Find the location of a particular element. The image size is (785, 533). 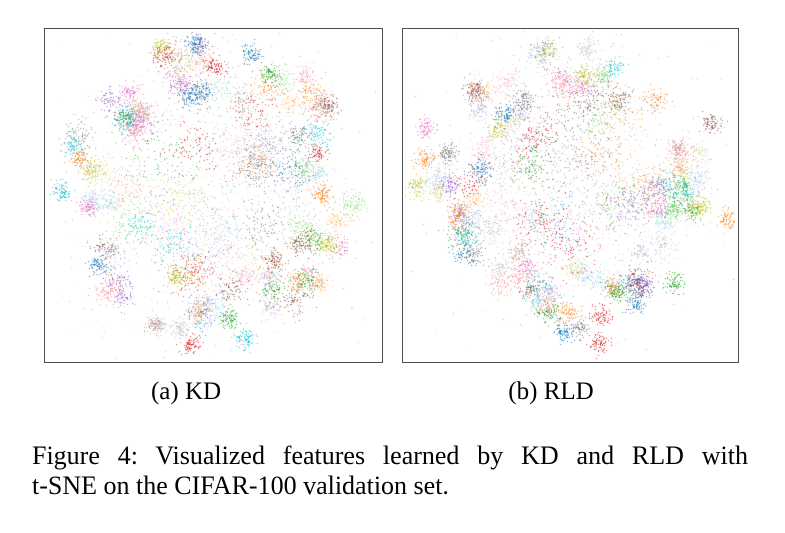

subcaption-rld: (b) RLD is located at coordinates (551, 391).